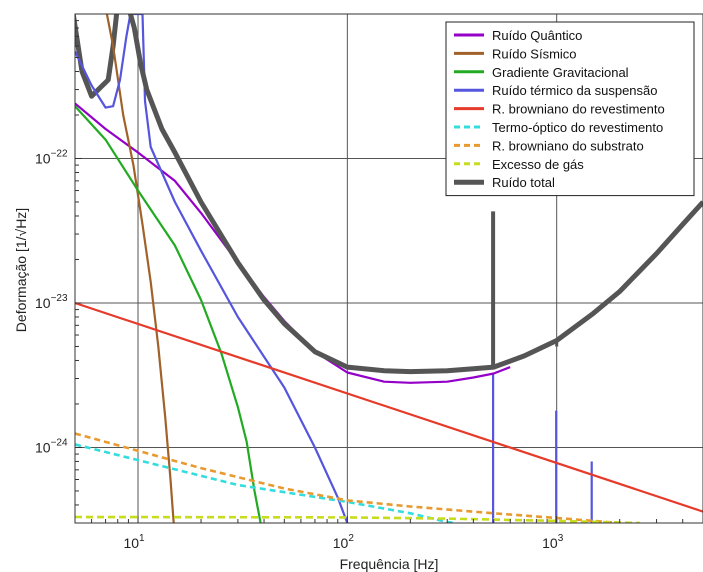  I want to click on legend-label: Ruído Sísmico, so click(534, 53).